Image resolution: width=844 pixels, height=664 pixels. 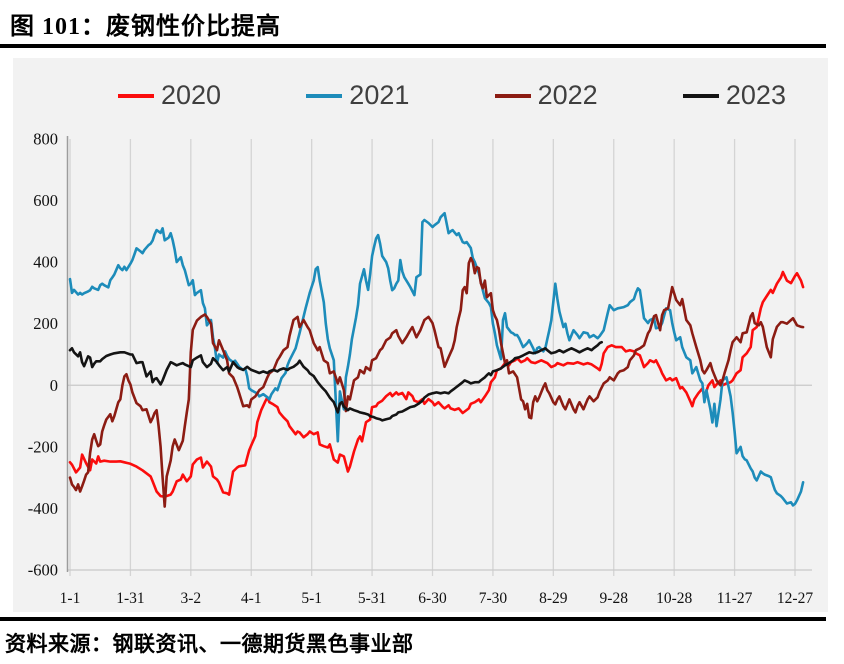 I want to click on svg-text: 4-1, so click(x=251, y=598).